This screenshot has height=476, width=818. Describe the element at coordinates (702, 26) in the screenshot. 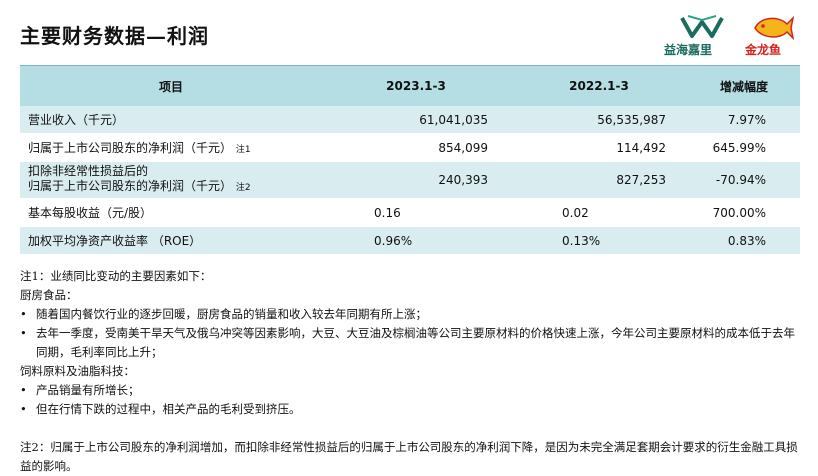

I see `yihai-kerry-emblem-icon` at that location.